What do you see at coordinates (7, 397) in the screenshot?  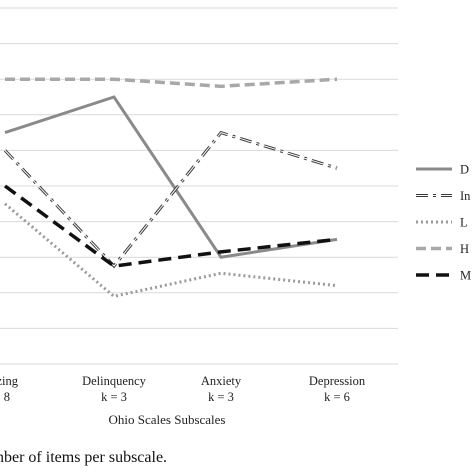 I see `x-tick-sublabel: 8` at bounding box center [7, 397].